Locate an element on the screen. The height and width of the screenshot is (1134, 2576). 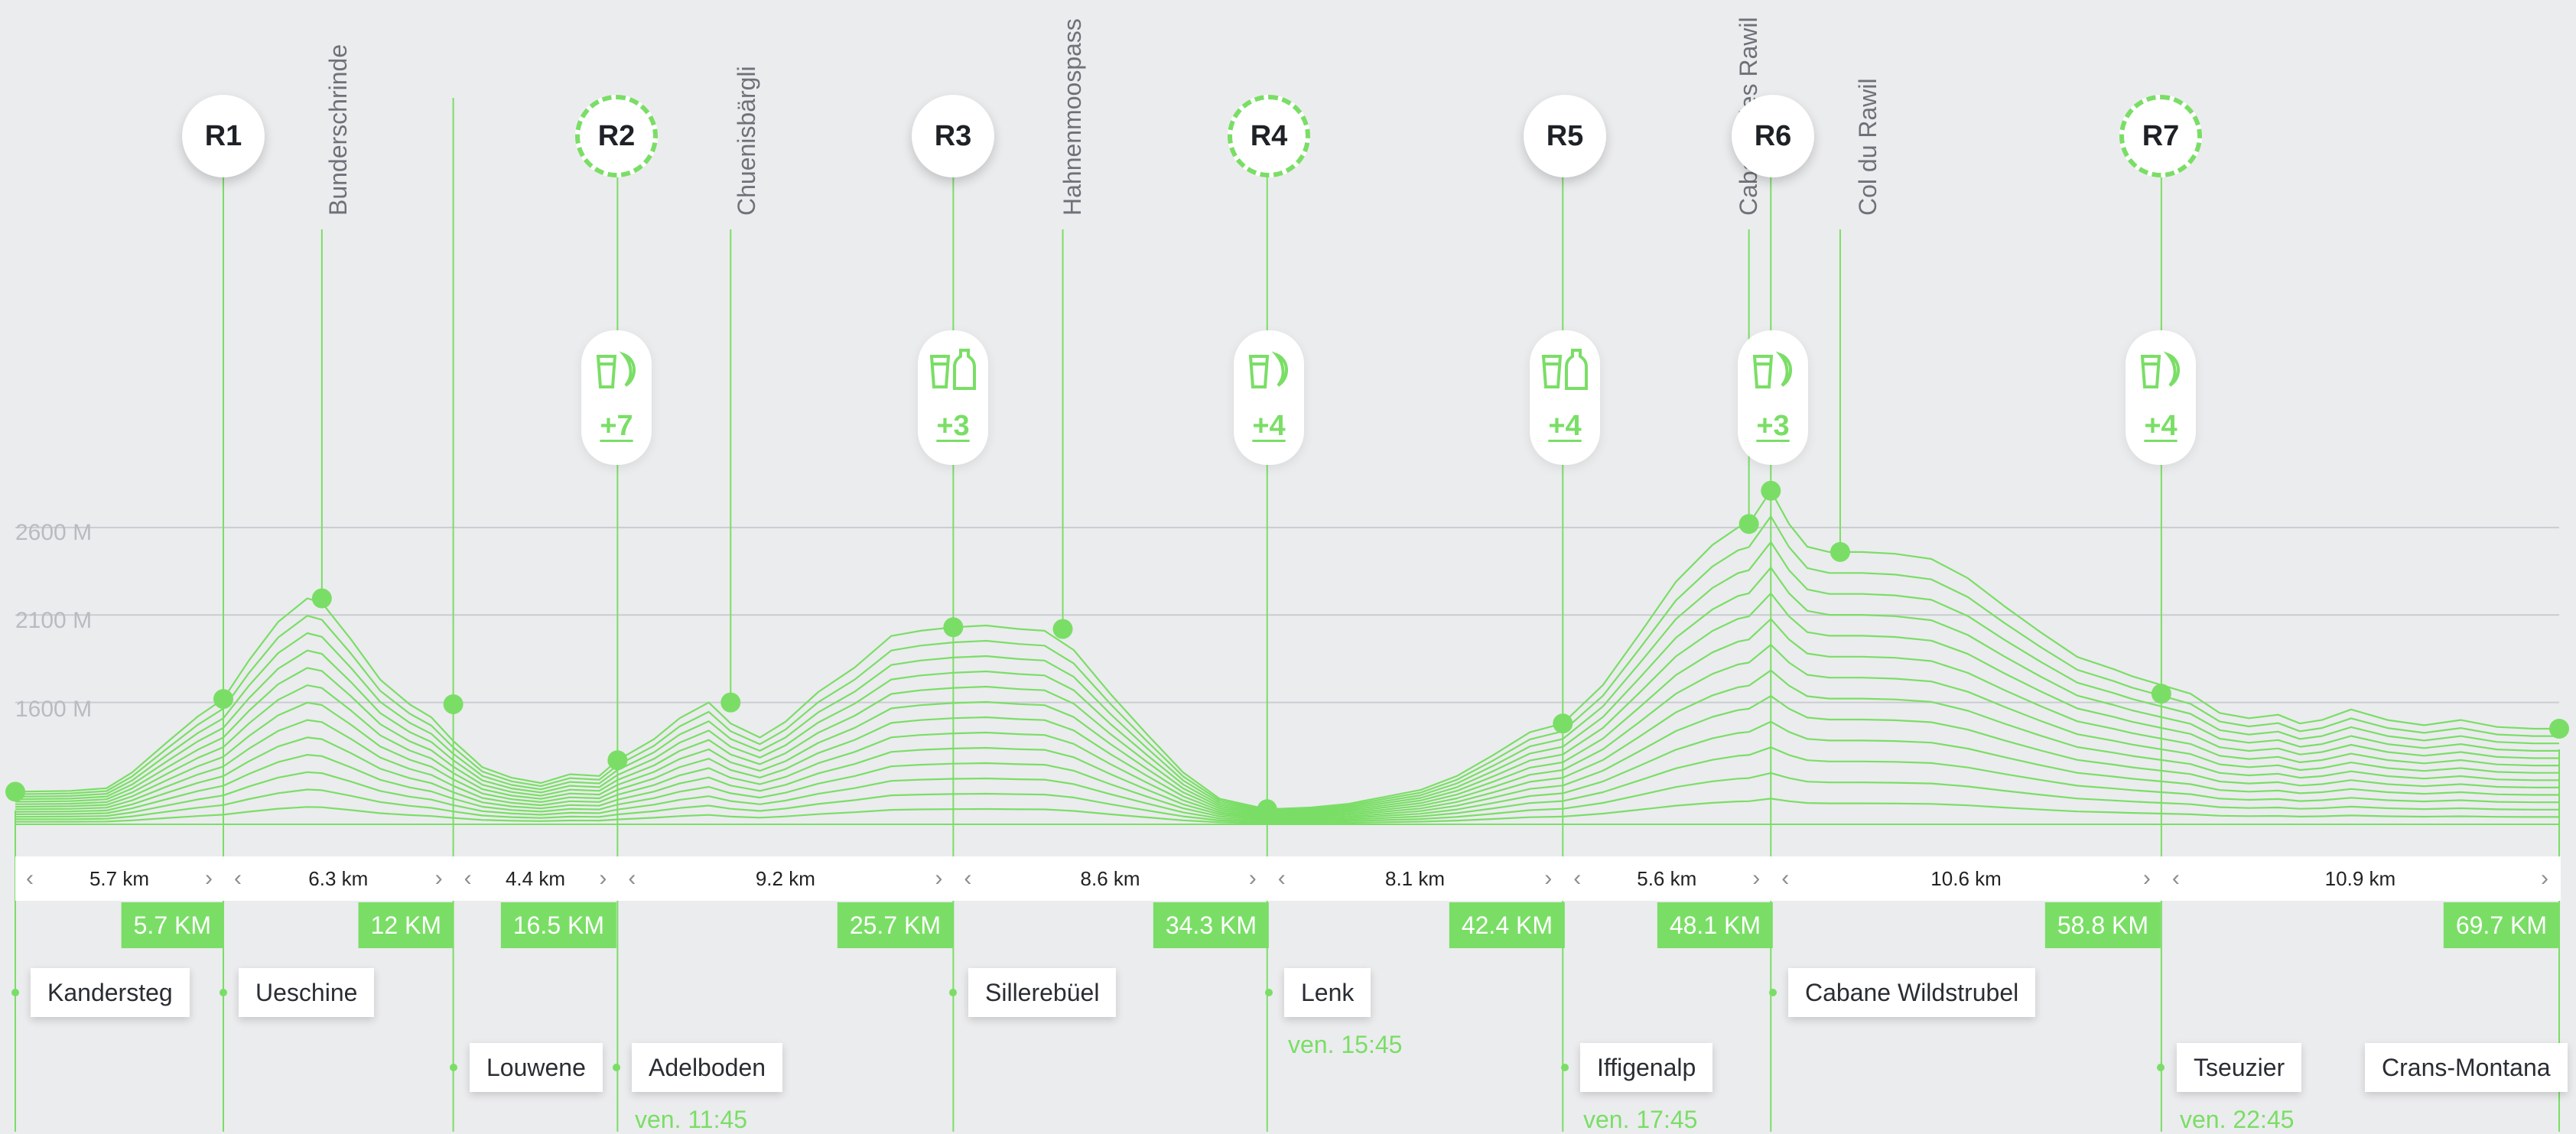
place-label: Cabane Wildstrubel is located at coordinates (1912, 993).